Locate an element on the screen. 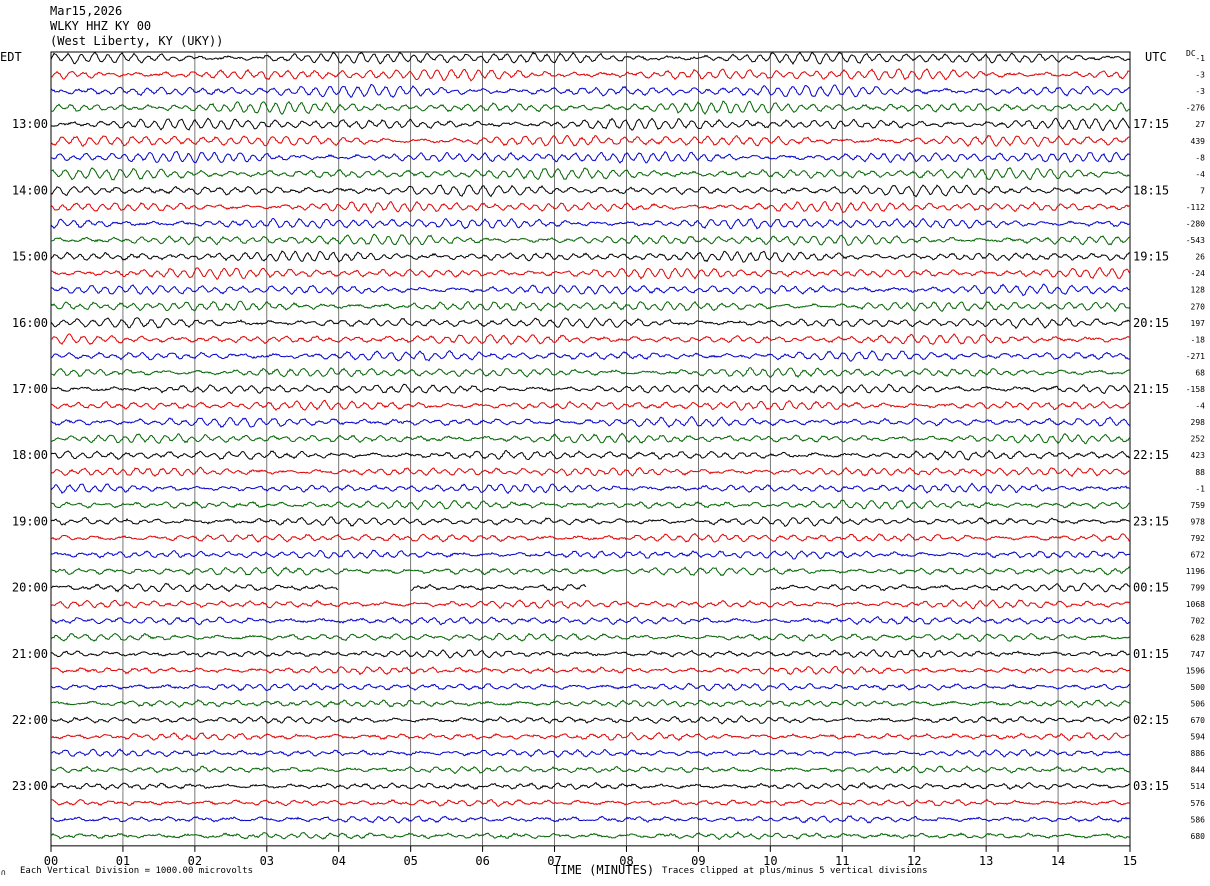 The height and width of the screenshot is (886, 1210). right-hour-label: 02:15 is located at coordinates (1151, 720).